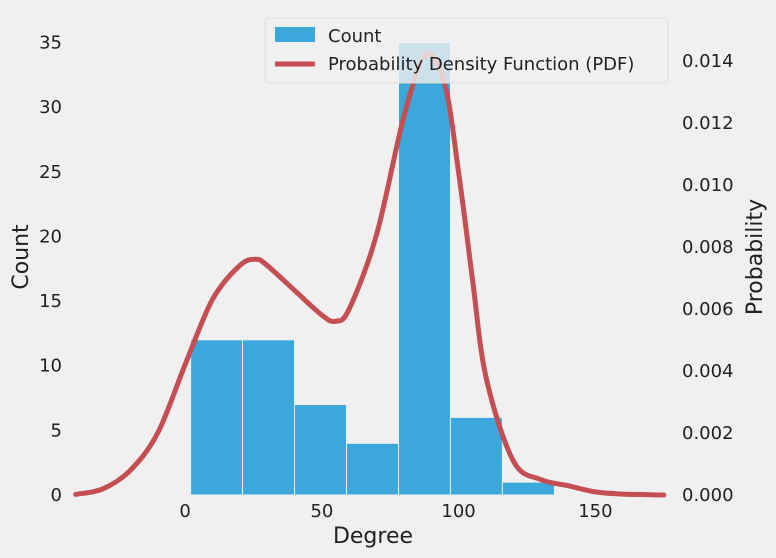 Image resolution: width=776 pixels, height=558 pixels. Describe the element at coordinates (50, 366) in the screenshot. I see `y-tick-label: 10` at that location.